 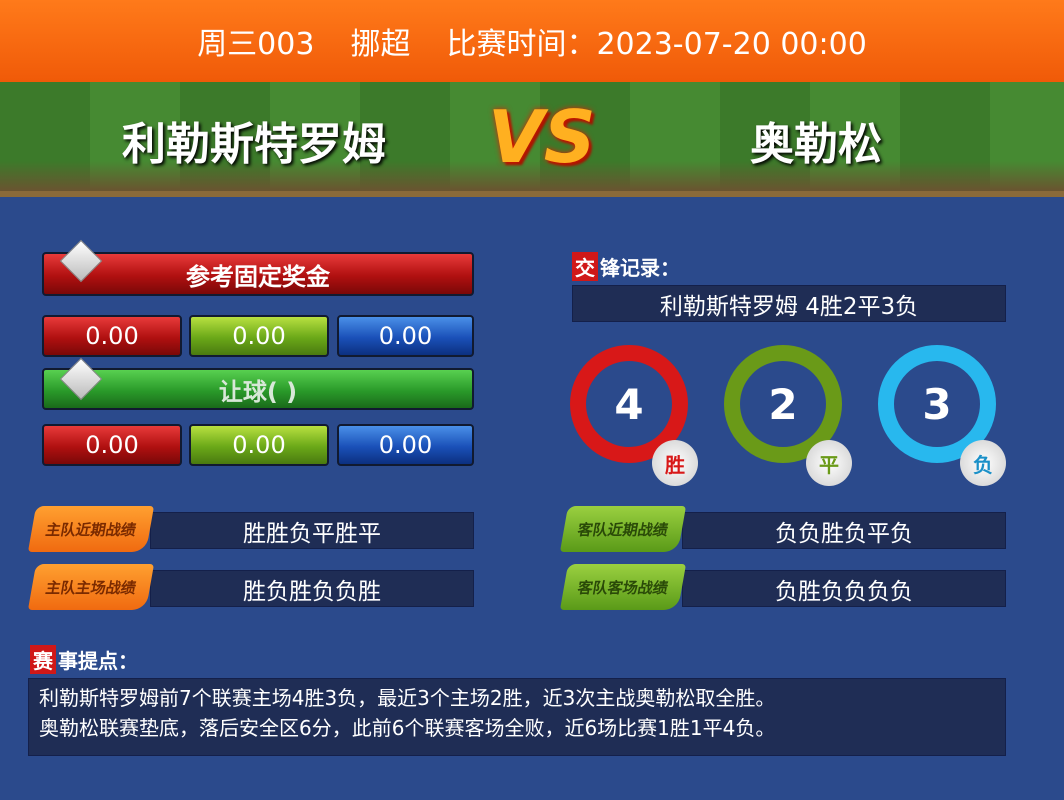 What do you see at coordinates (731, 44) in the screenshot?
I see `match-time: 2023-07-20 00:00` at bounding box center [731, 44].